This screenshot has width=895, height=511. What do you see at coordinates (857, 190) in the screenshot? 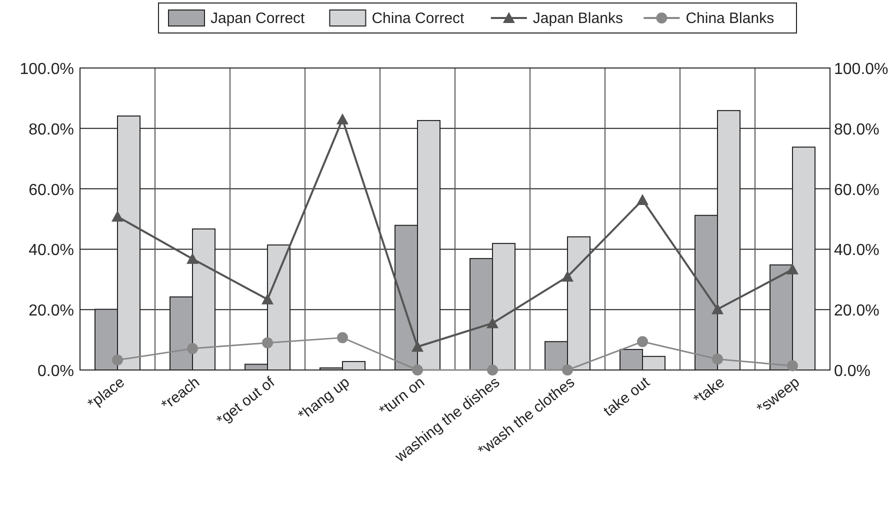
I see `y2-tick-label: 60.0%` at bounding box center [857, 190].